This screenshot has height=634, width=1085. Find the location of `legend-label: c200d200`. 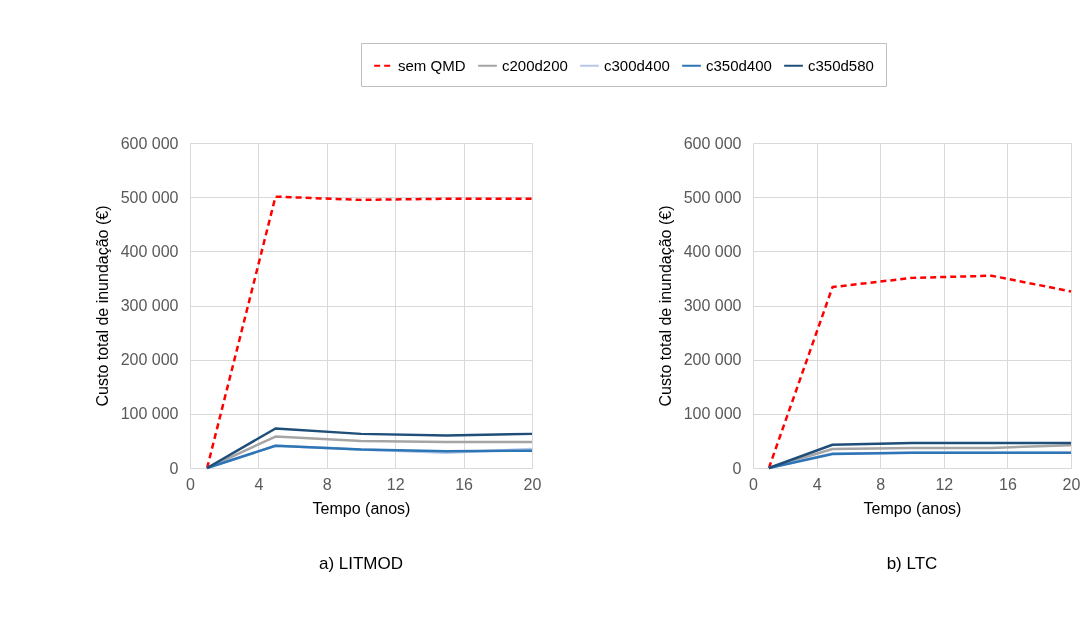

legend-label: c200d200 is located at coordinates (535, 65).